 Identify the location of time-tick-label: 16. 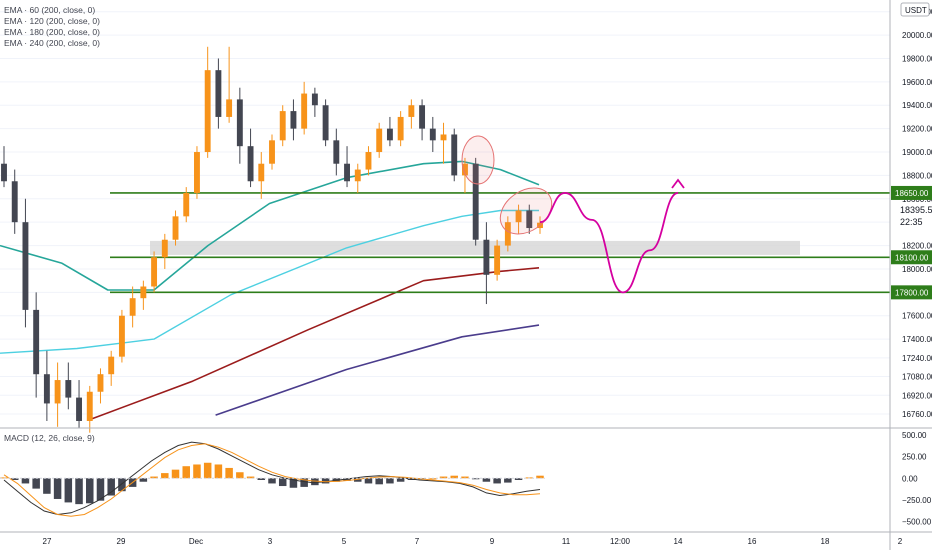
(752, 541).